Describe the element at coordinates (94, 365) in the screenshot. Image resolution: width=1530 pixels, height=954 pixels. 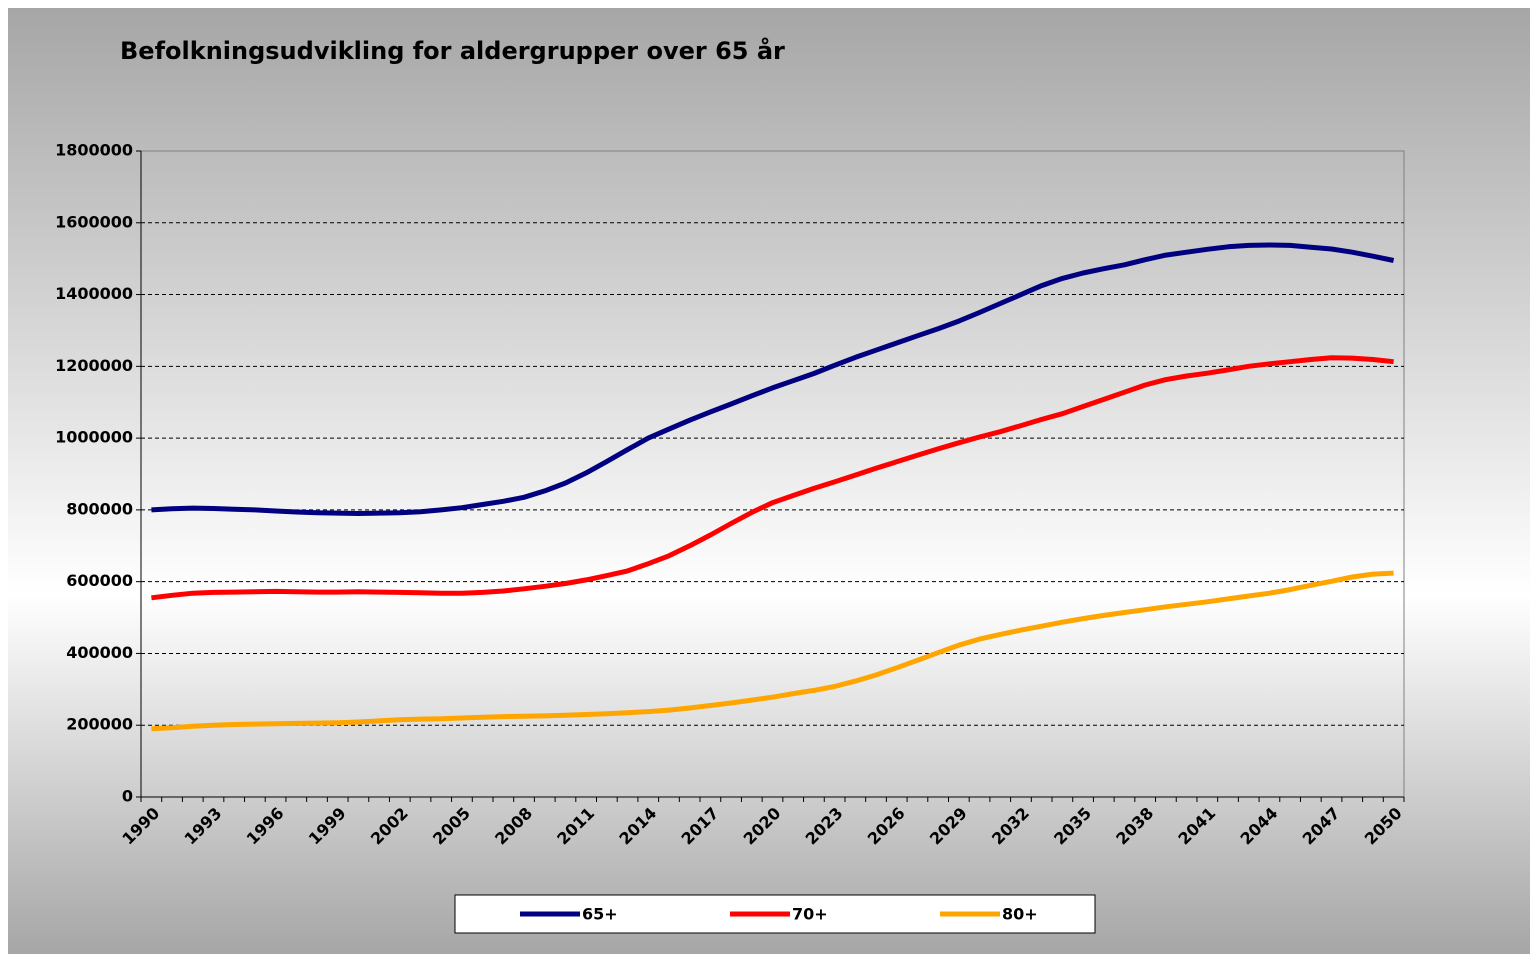
I see `y-tick-label: 1200000` at that location.